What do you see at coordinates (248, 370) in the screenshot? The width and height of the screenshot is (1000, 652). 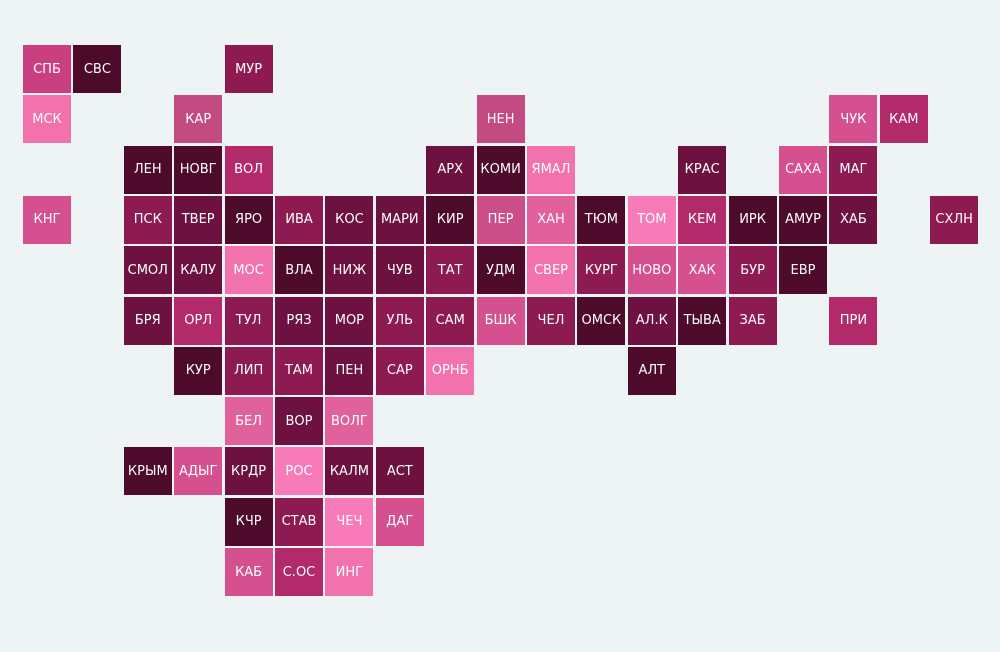 I see `region-tile: ЛИП` at bounding box center [248, 370].